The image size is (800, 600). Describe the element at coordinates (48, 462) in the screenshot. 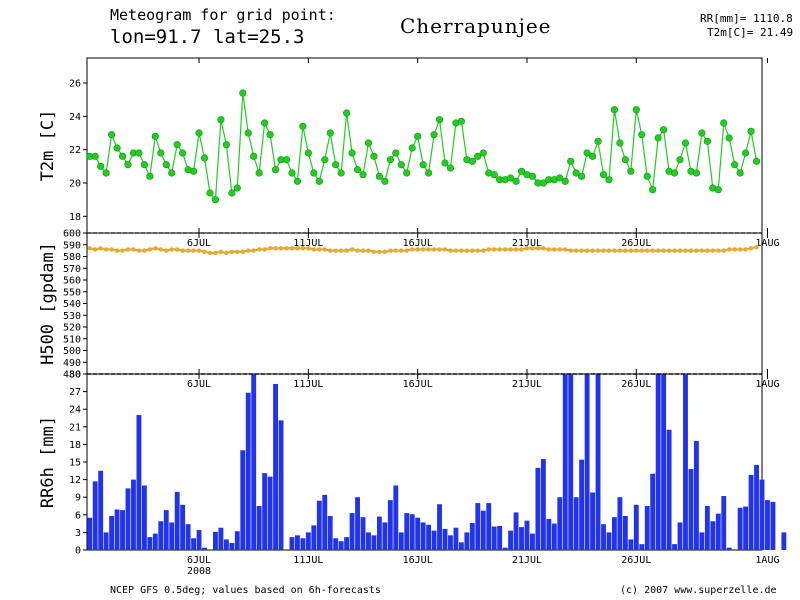

I see `y-axis-label: RR6h [mm]` at that location.